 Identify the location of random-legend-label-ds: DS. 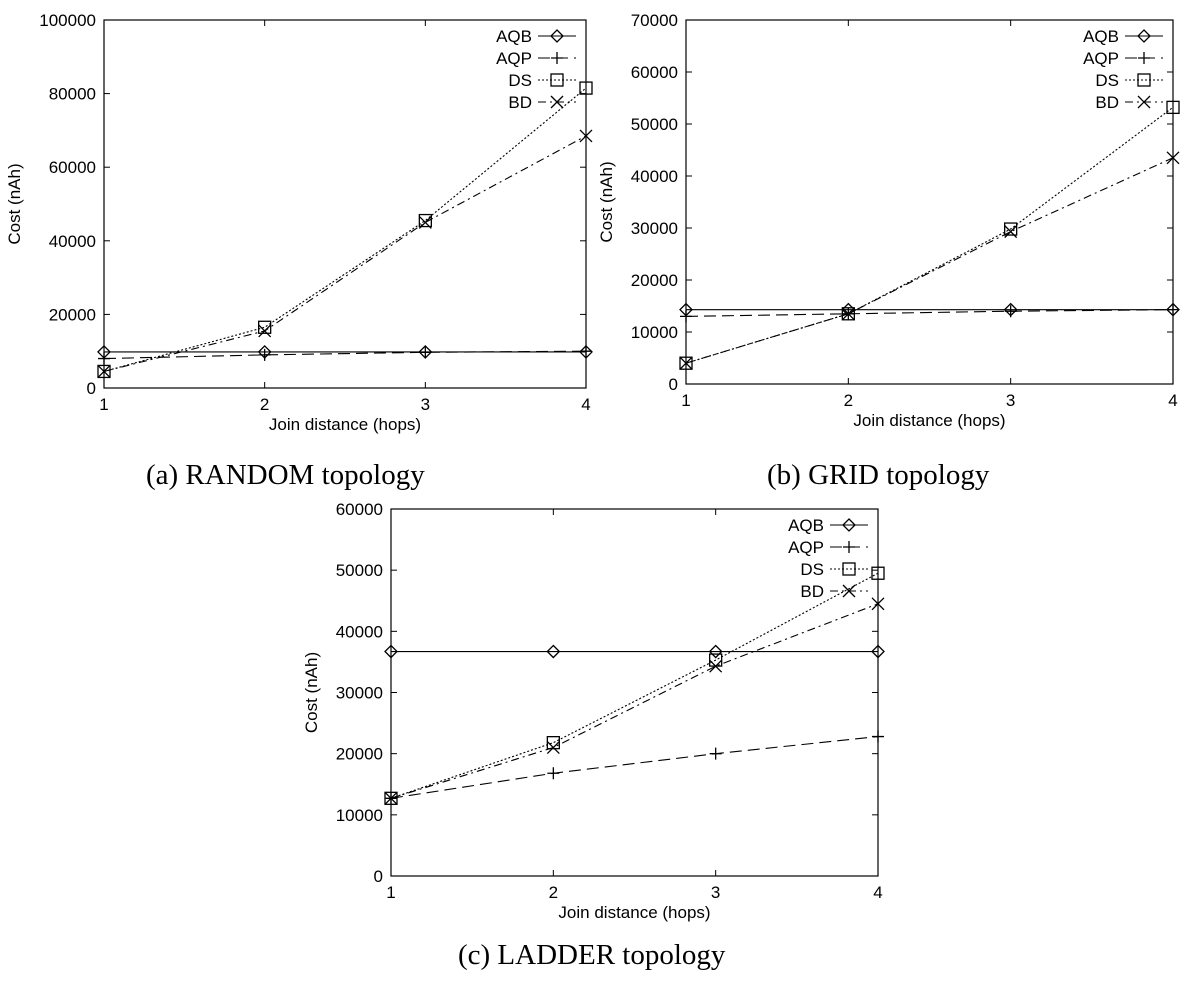
(520, 80).